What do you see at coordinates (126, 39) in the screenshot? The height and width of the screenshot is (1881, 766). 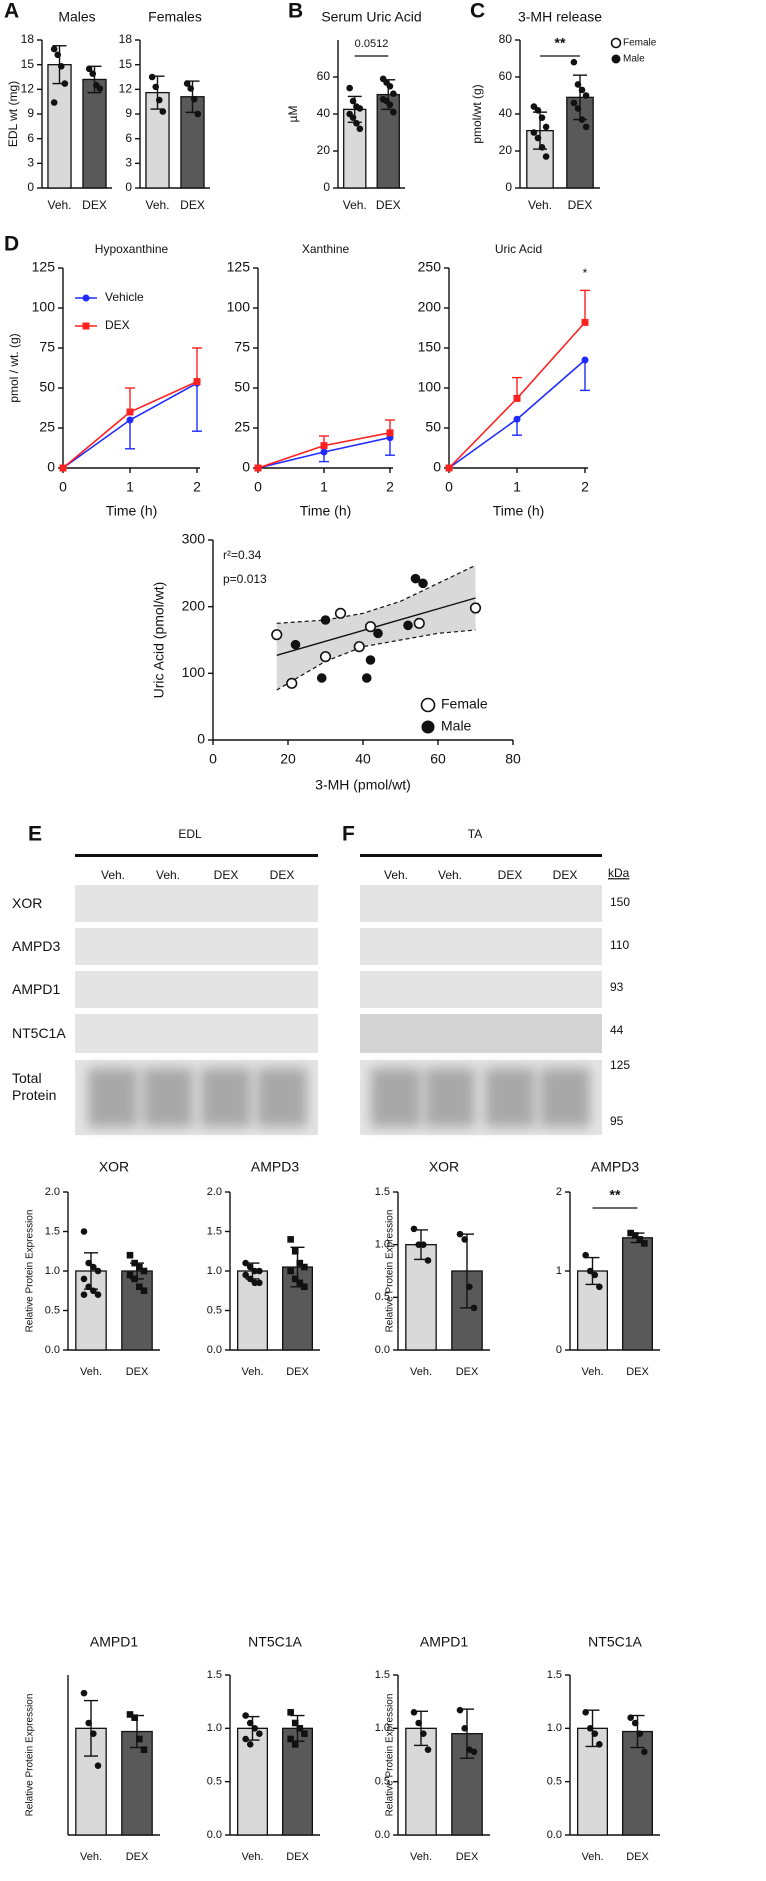 I see `y-tick-label: 18` at bounding box center [126, 39].